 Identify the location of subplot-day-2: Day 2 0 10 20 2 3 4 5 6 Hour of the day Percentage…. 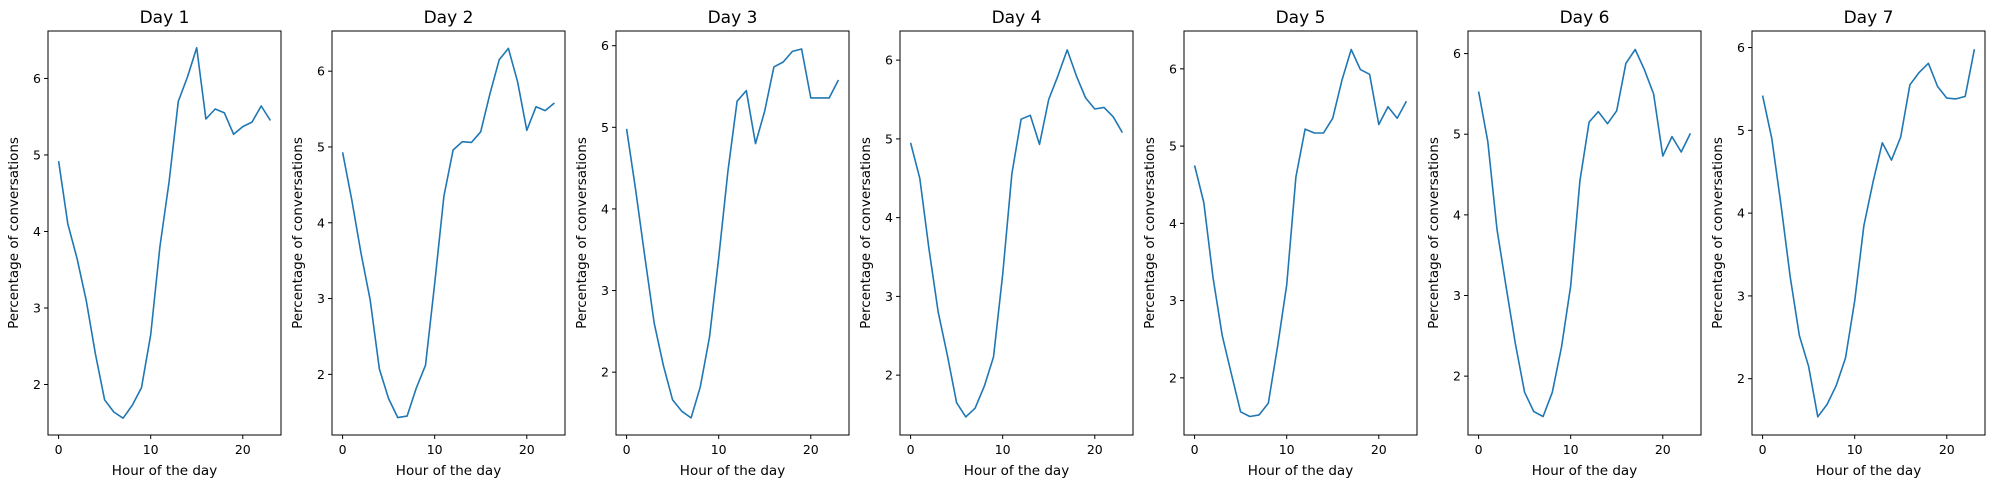
(428, 243).